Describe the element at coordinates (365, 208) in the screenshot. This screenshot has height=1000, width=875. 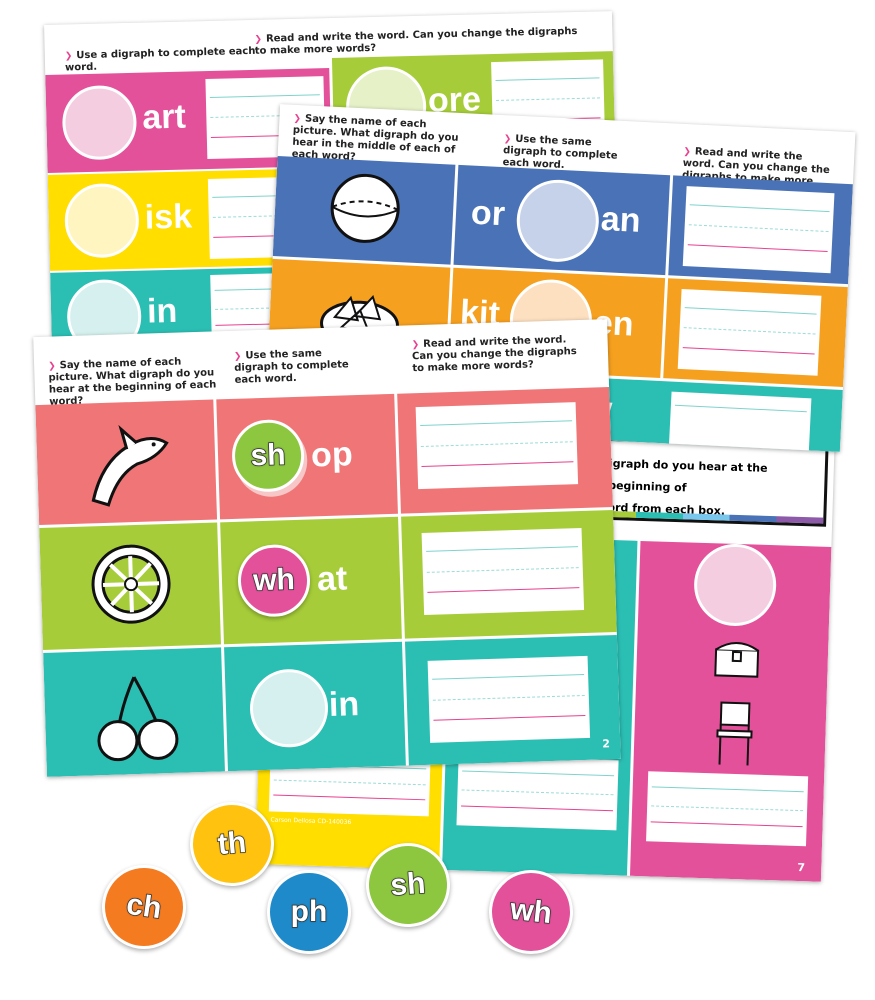
I see `sphere-icon` at that location.